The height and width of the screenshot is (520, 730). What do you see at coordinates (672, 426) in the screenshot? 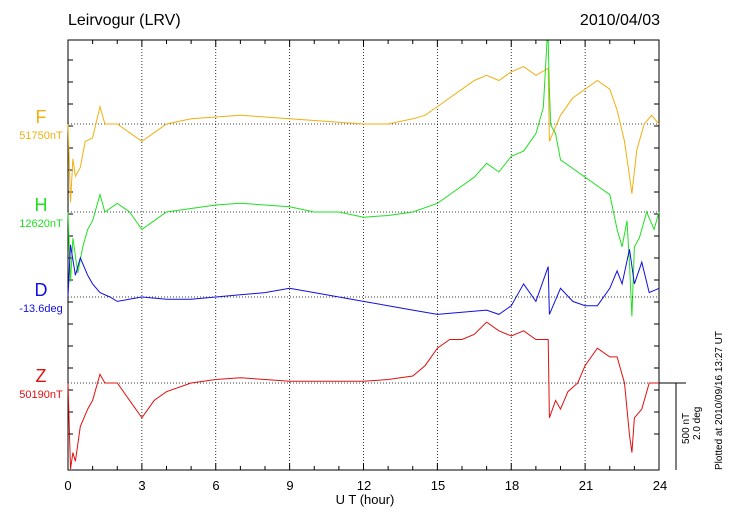
I see `scale-bar` at bounding box center [672, 426].